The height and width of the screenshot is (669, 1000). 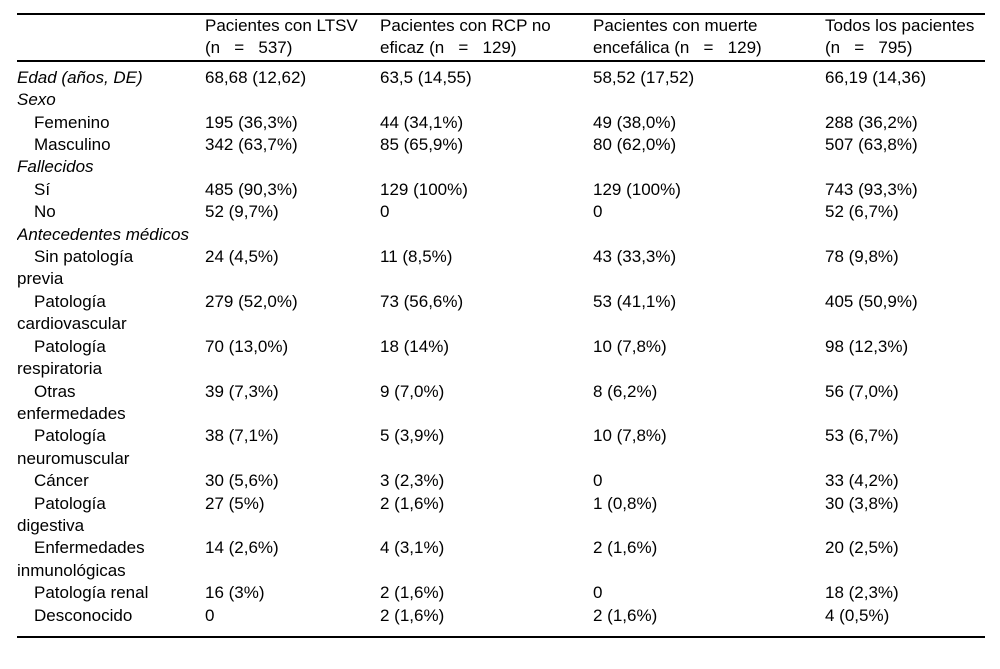 What do you see at coordinates (281, 25) in the screenshot?
I see `header-line: Pacientes con LTSV` at bounding box center [281, 25].